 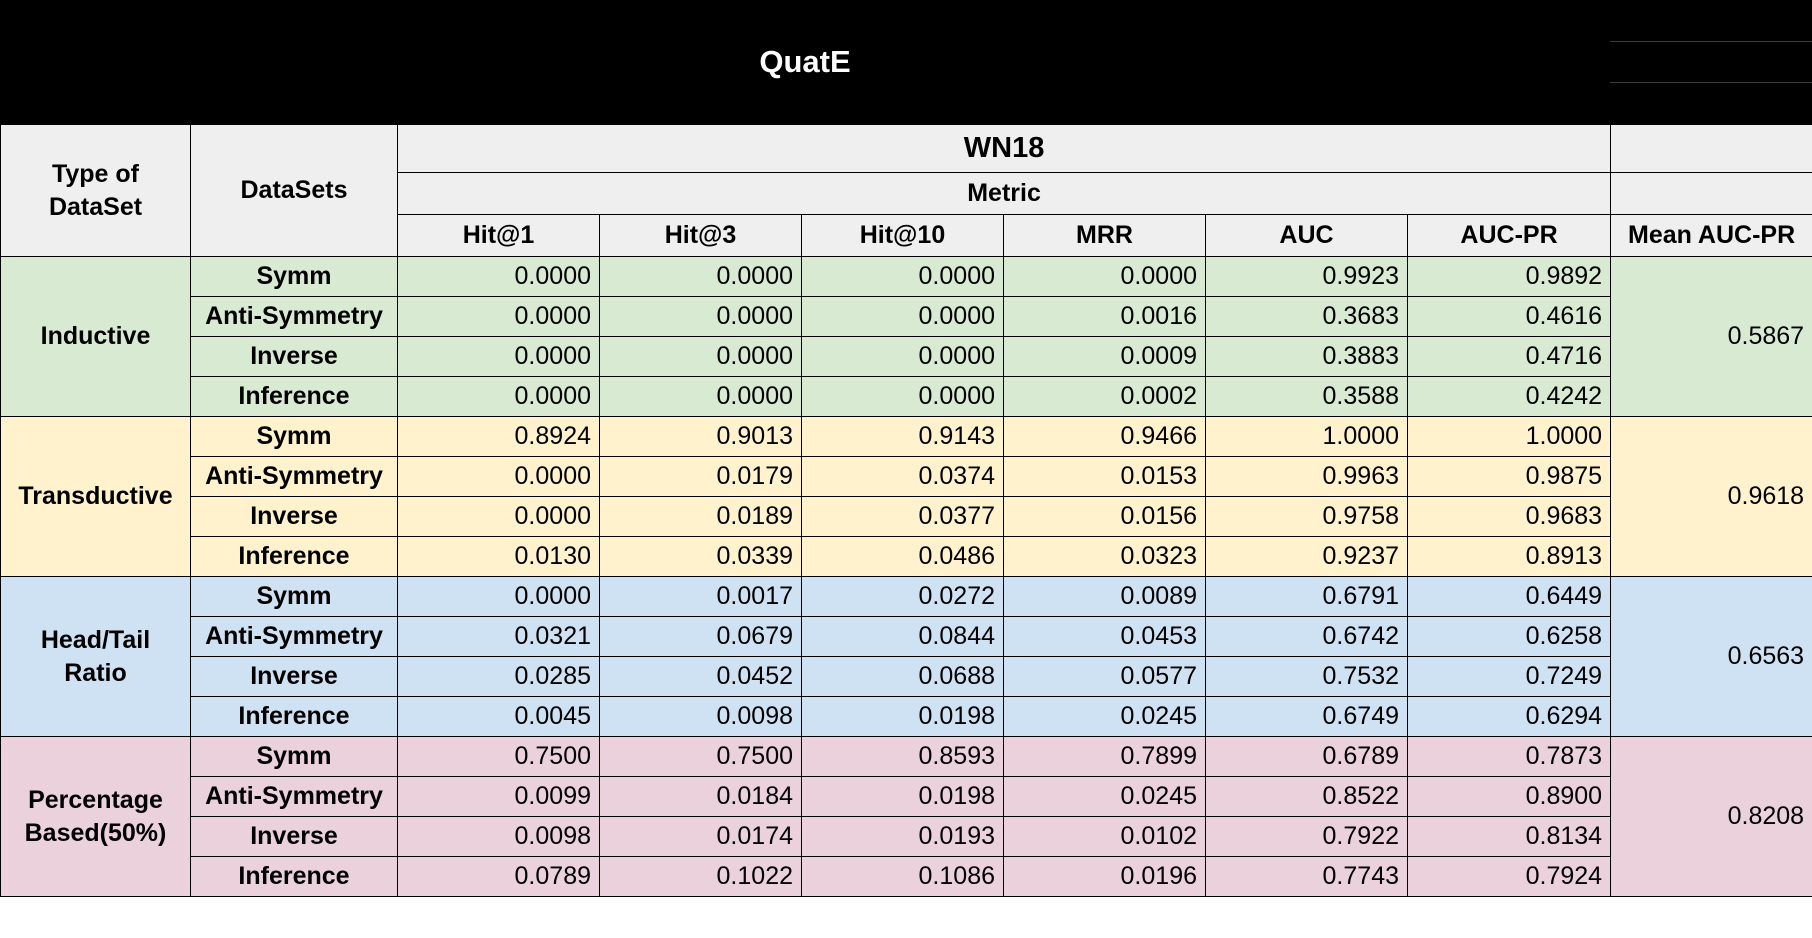 What do you see at coordinates (1711, 336) in the screenshot?
I see `mean-auc-pr-cell: 0.5867` at bounding box center [1711, 336].